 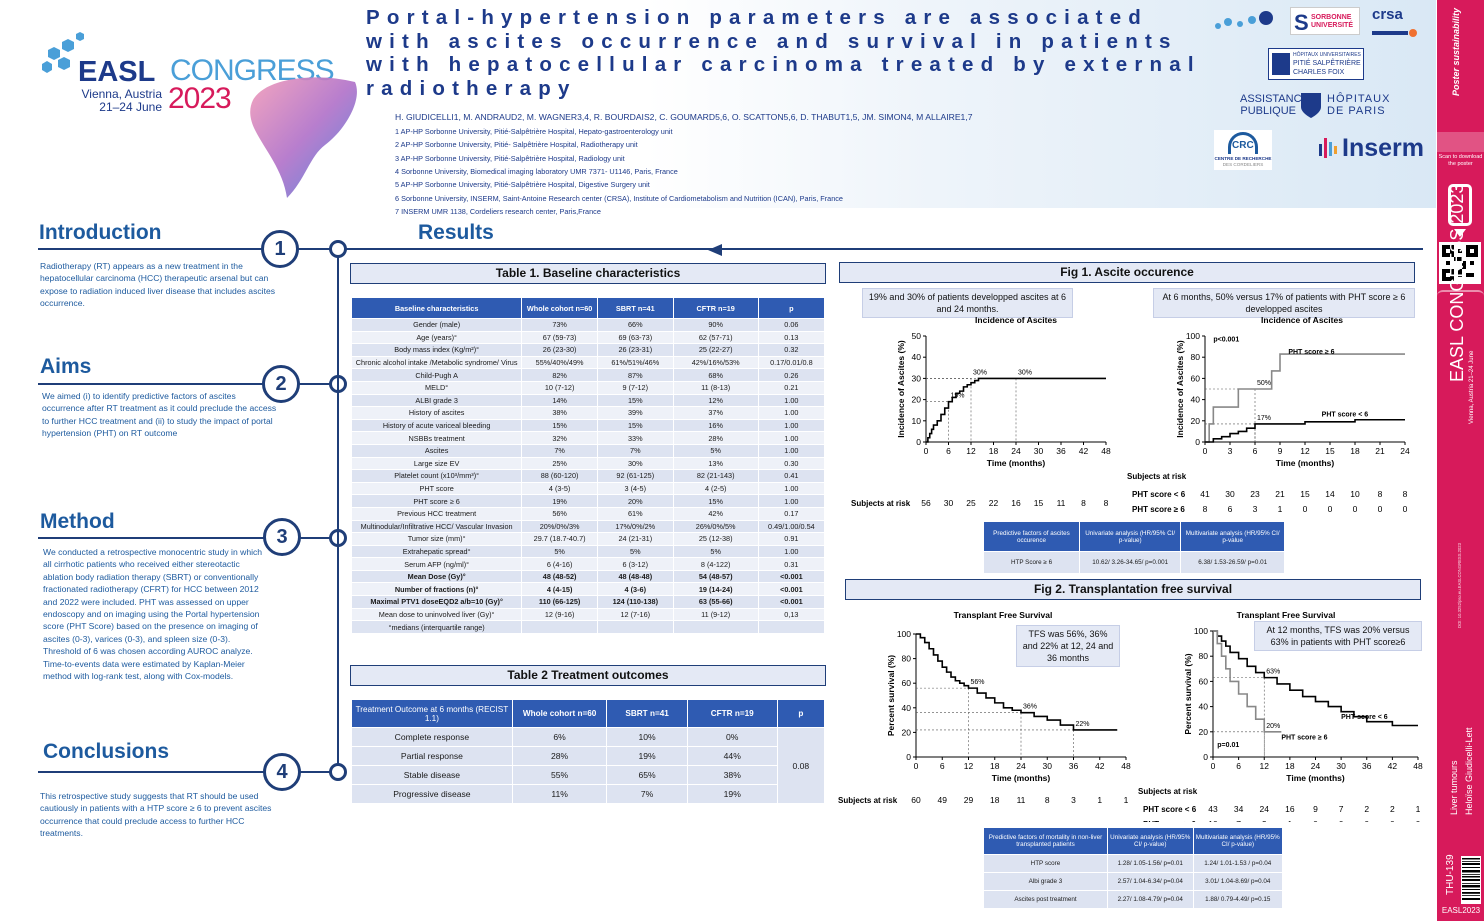 I want to click on table-cell: 90%, so click(x=715, y=325).